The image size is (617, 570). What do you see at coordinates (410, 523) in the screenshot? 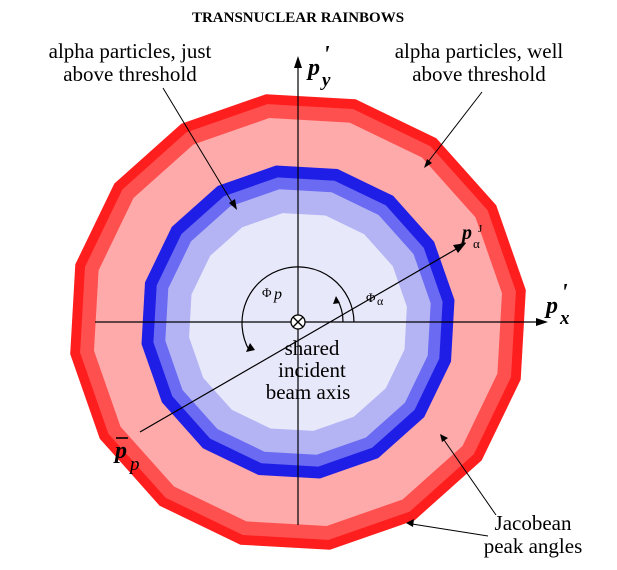
I see `arrowhead-jacobean-red` at bounding box center [410, 523].